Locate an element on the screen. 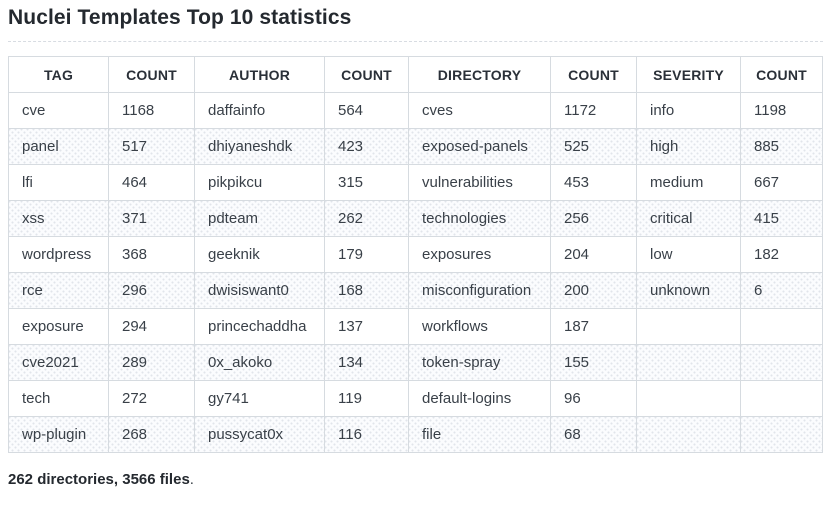 The width and height of the screenshot is (823, 509). table-cell-author: dhiyaneshdk is located at coordinates (259, 147).